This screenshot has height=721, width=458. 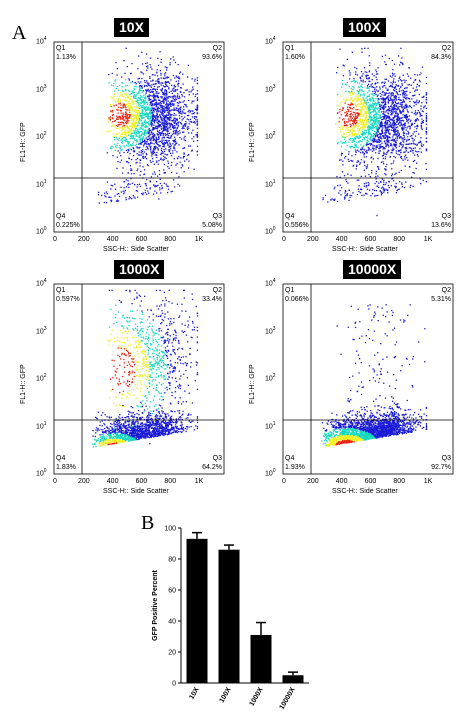 What do you see at coordinates (41, 40) in the screenshot?
I see `y-tick-label: 104` at bounding box center [41, 40].